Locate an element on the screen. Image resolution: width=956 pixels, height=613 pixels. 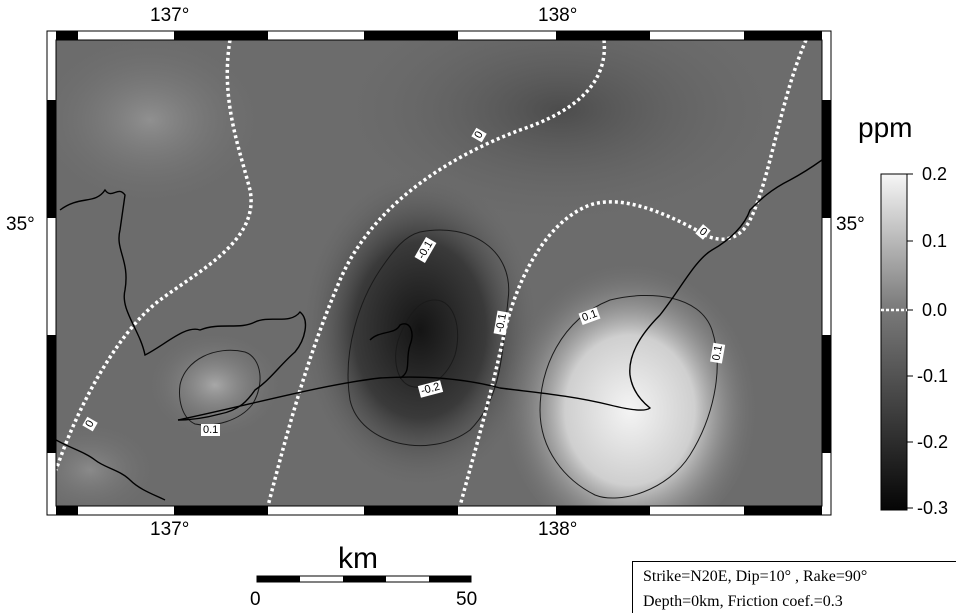
colorbar is located at coordinates (896, 342).